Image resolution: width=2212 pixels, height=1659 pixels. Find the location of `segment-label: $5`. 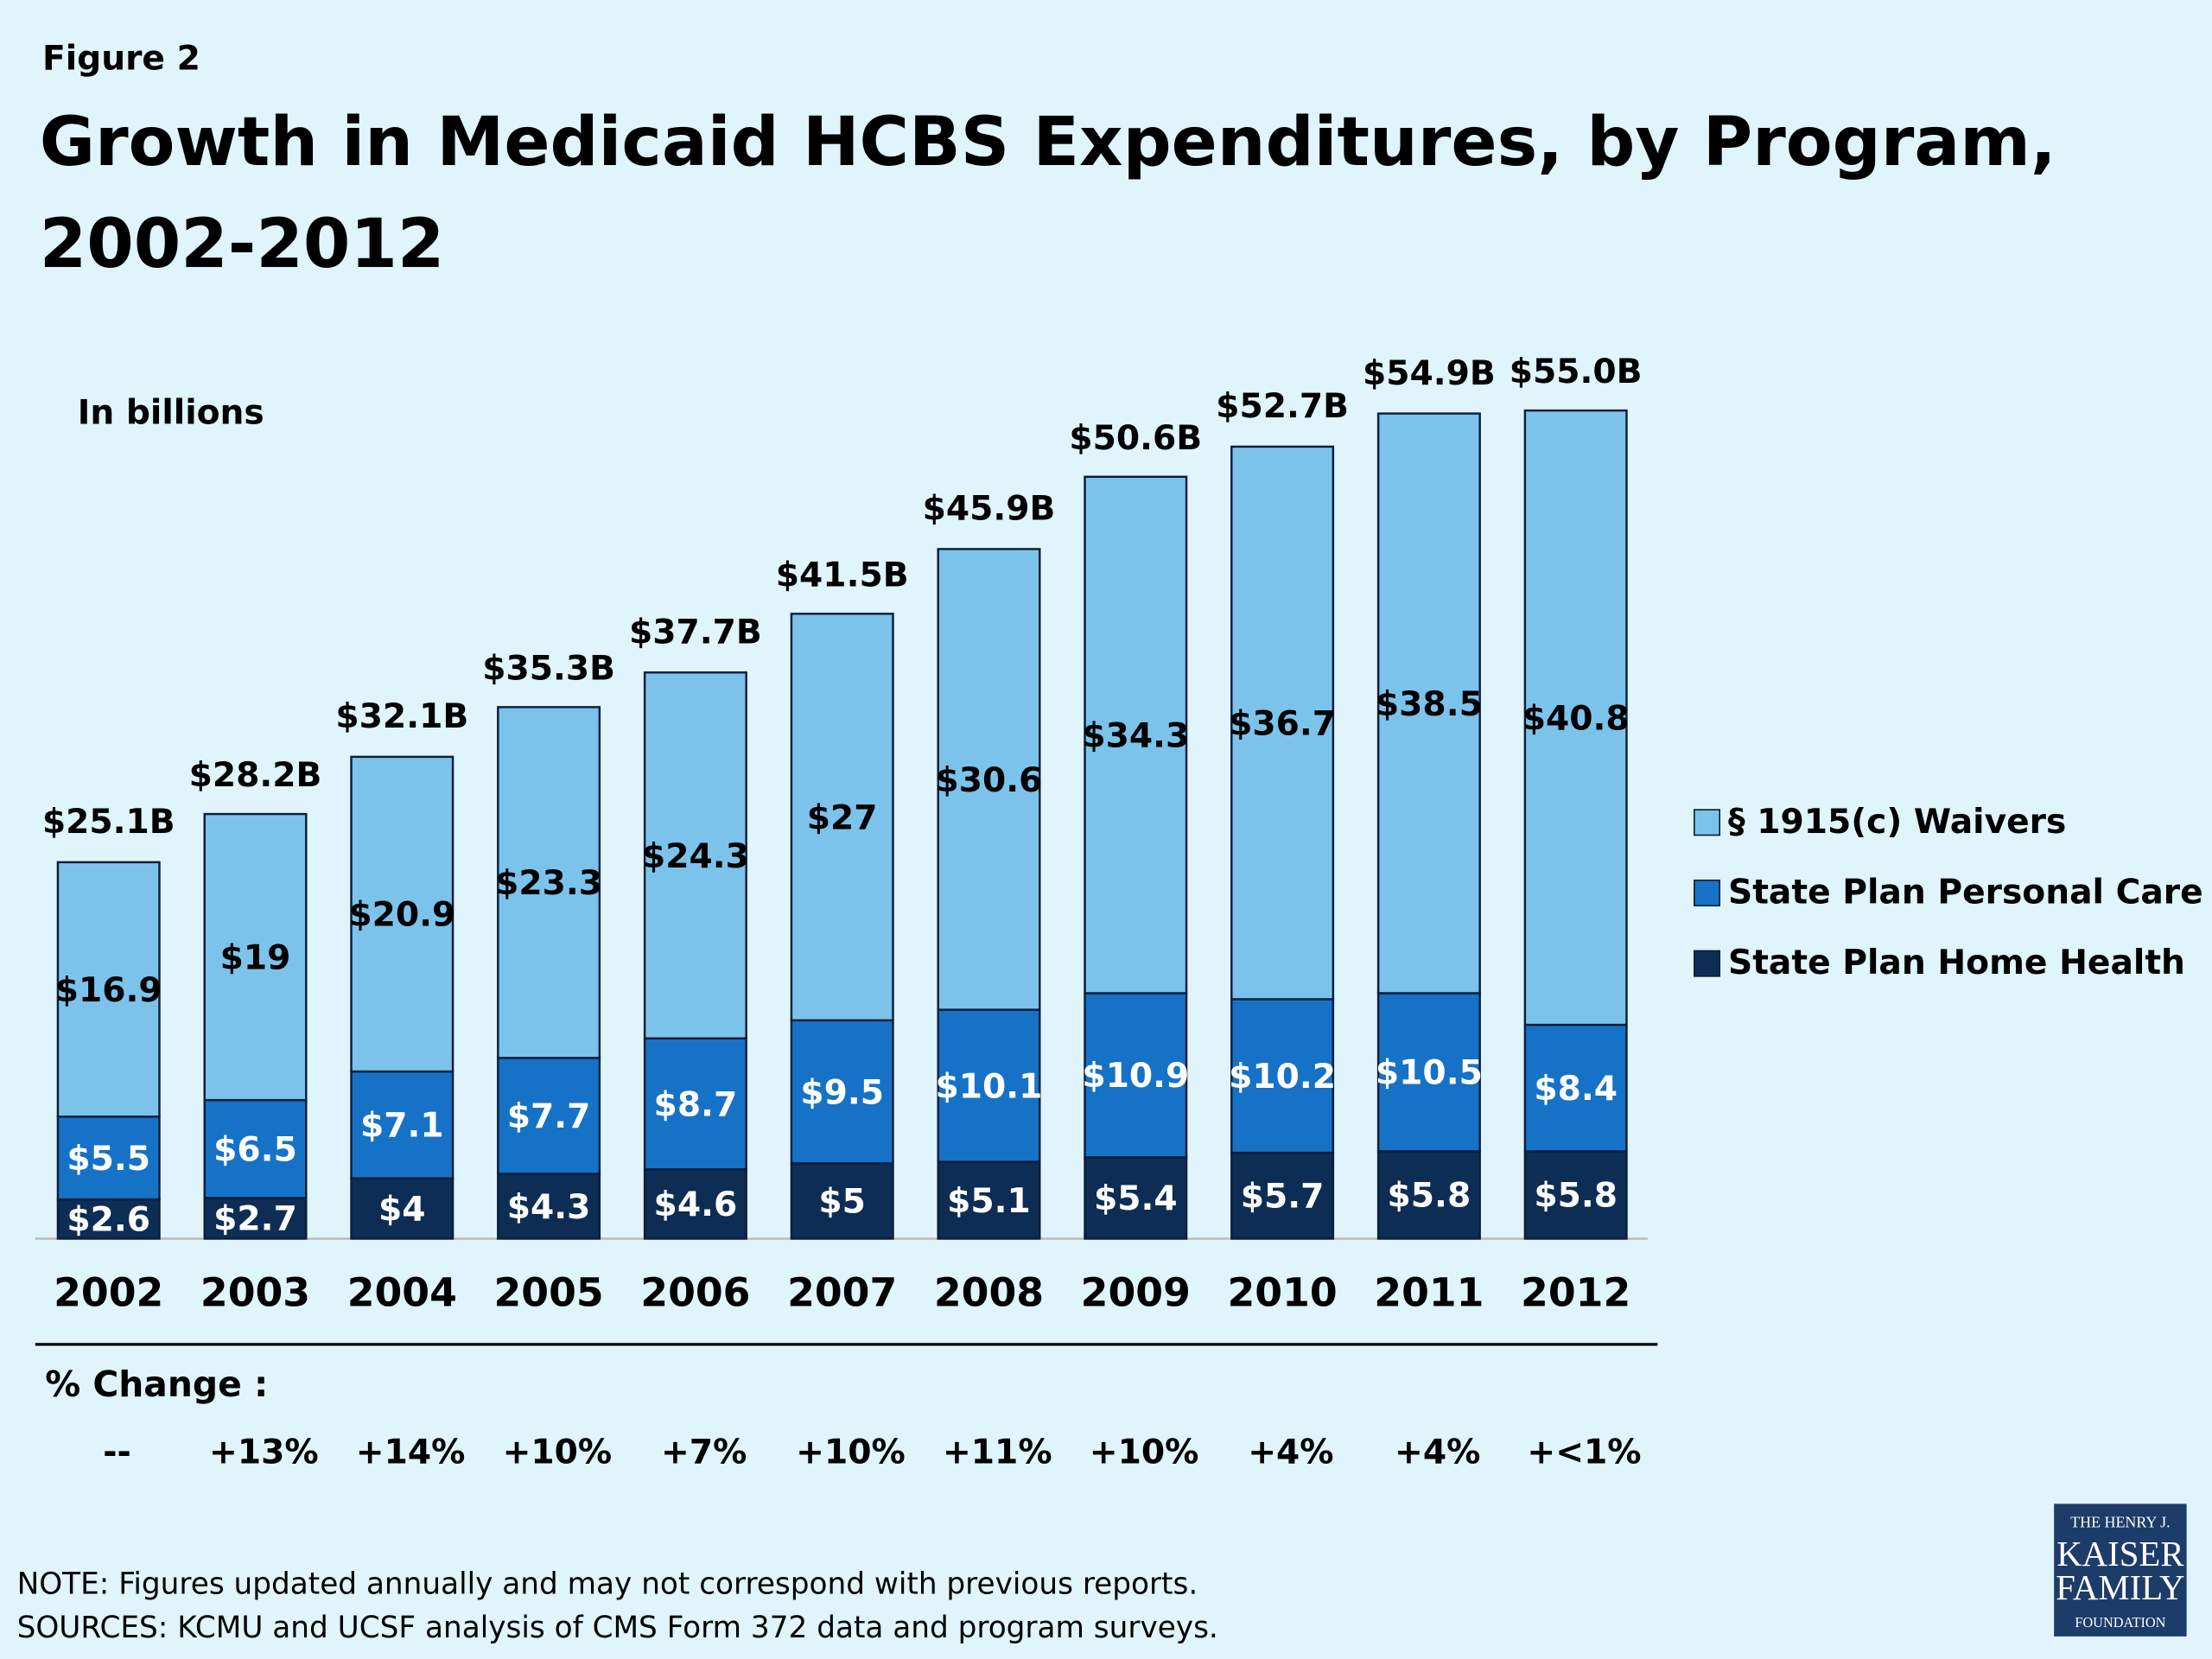

segment-label: $5 is located at coordinates (842, 1202).